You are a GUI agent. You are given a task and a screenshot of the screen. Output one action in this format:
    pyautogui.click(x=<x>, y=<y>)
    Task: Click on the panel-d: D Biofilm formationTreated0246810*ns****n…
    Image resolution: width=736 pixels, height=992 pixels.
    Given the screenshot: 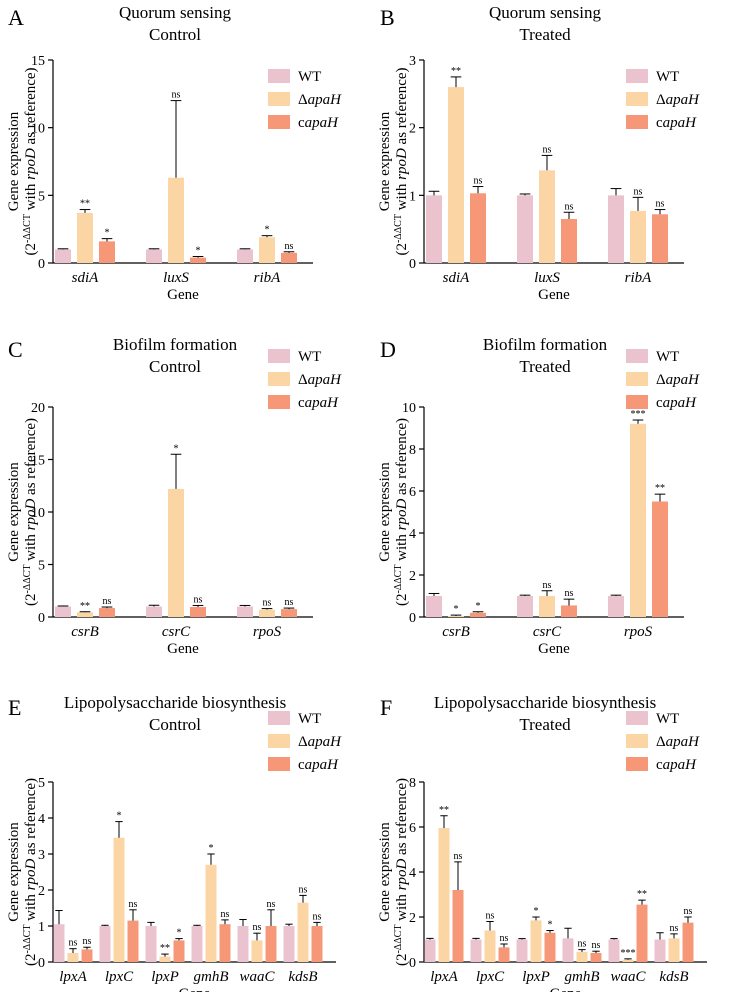 What is the action you would take?
    pyautogui.click(x=538, y=496)
    